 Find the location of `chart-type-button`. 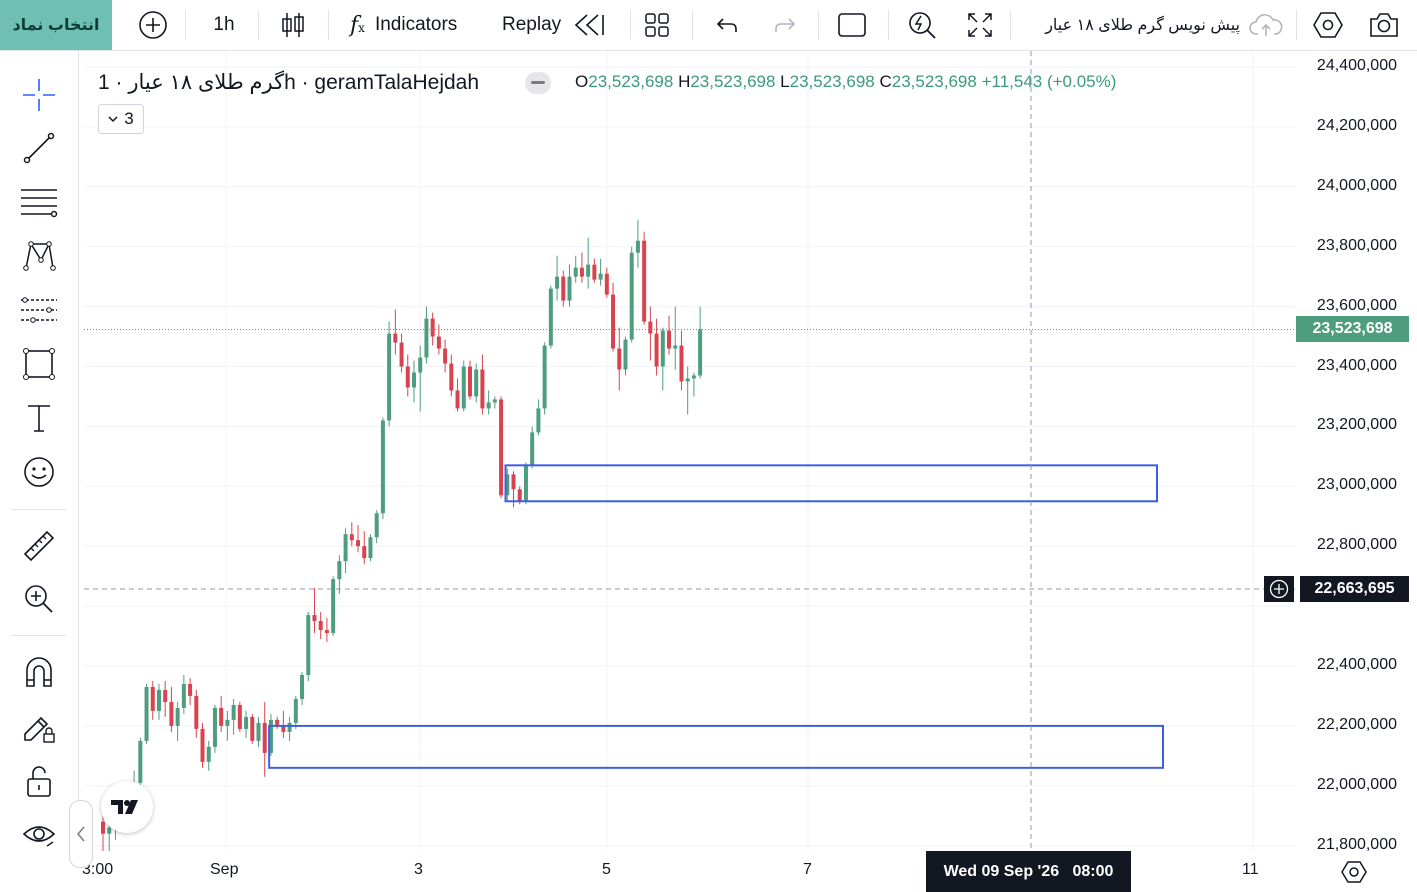

chart-type-button is located at coordinates (293, 25).